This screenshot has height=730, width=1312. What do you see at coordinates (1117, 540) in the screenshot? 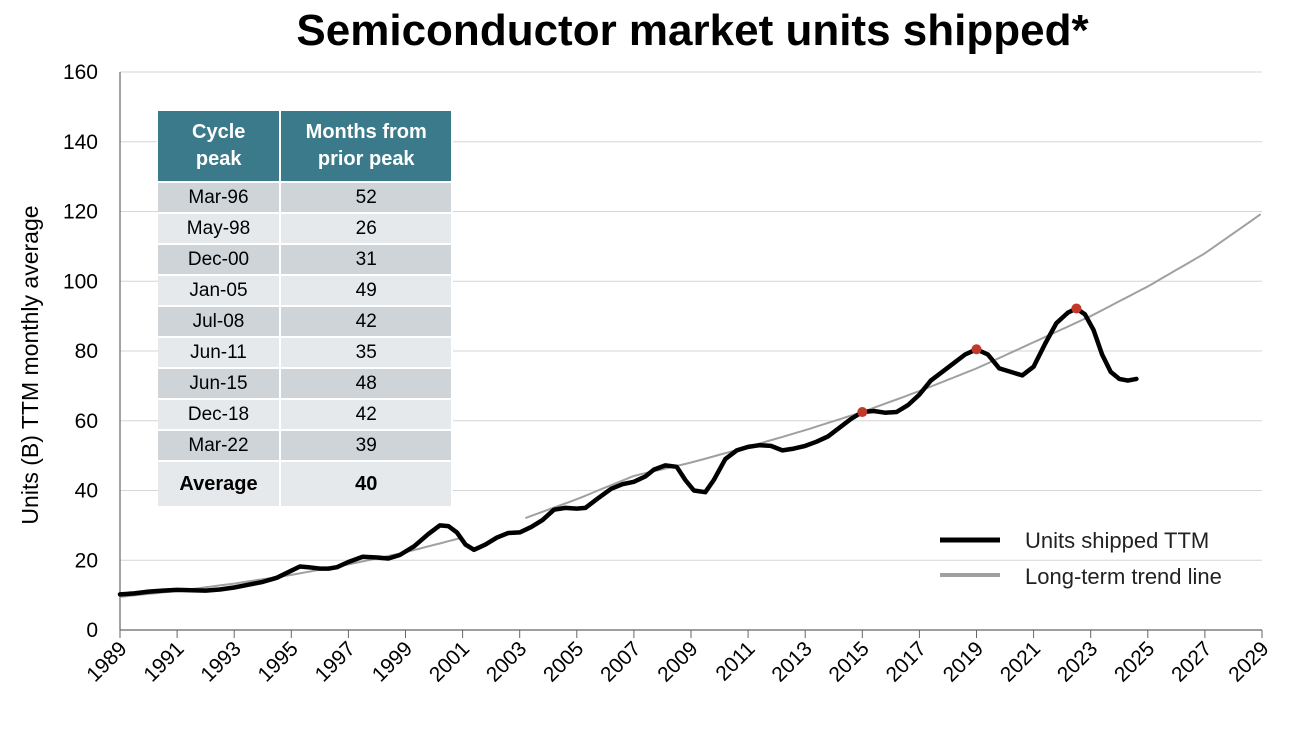
I see `legend-label-units: Units shipped TTM` at bounding box center [1117, 540].